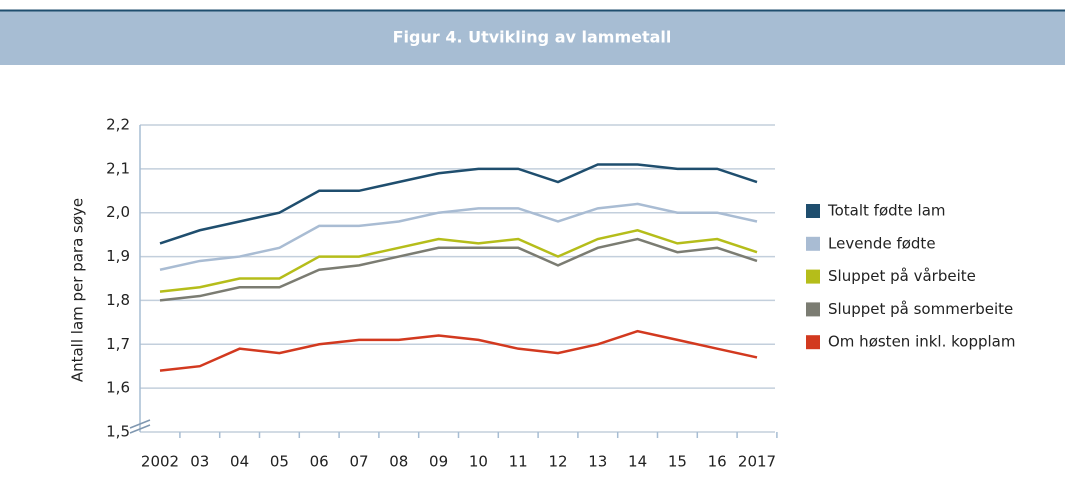 The width and height of the screenshot is (1065, 484). What do you see at coordinates (118, 212) in the screenshot?
I see `y-tick-label: 2,0` at bounding box center [118, 212].